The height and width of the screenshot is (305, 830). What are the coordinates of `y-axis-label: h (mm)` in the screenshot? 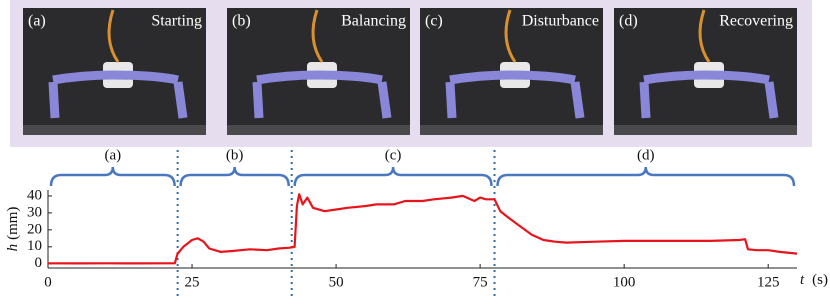 It's located at (13, 229).